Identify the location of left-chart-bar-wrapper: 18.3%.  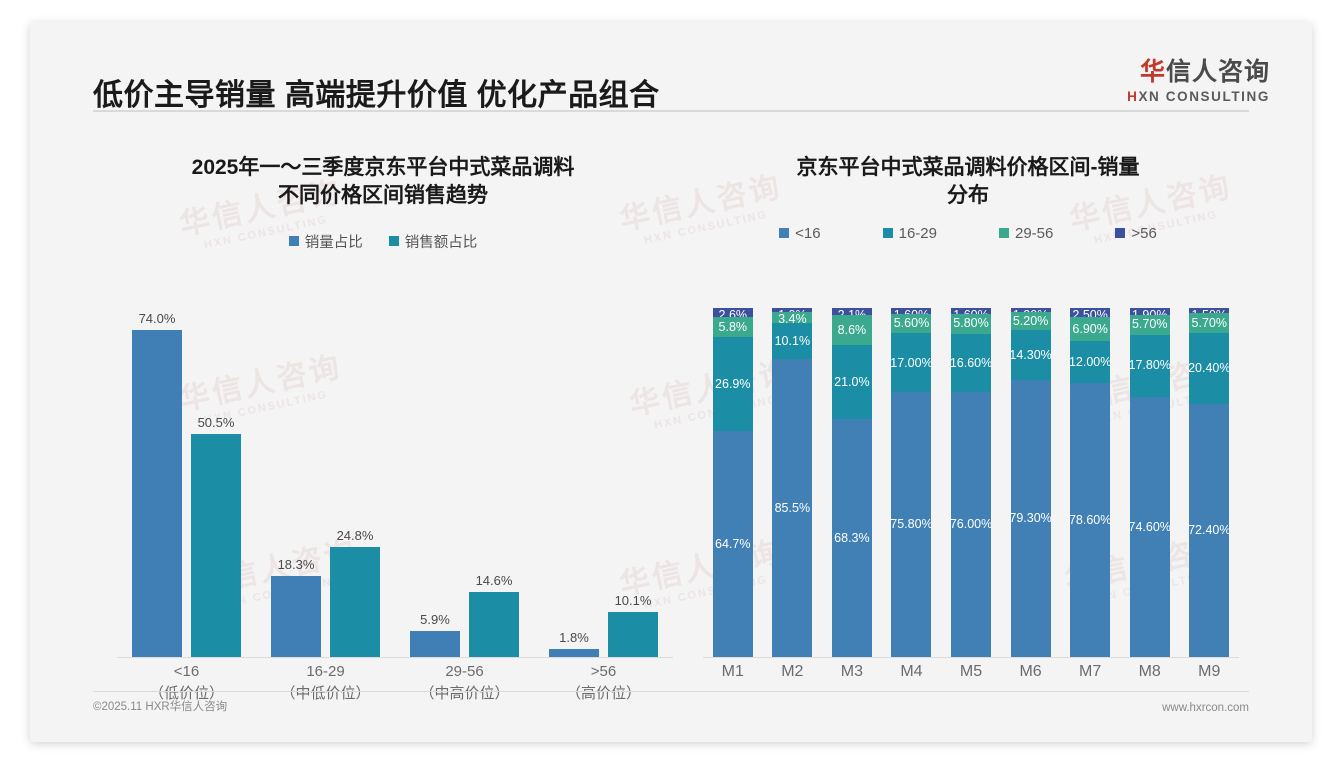
(296, 480).